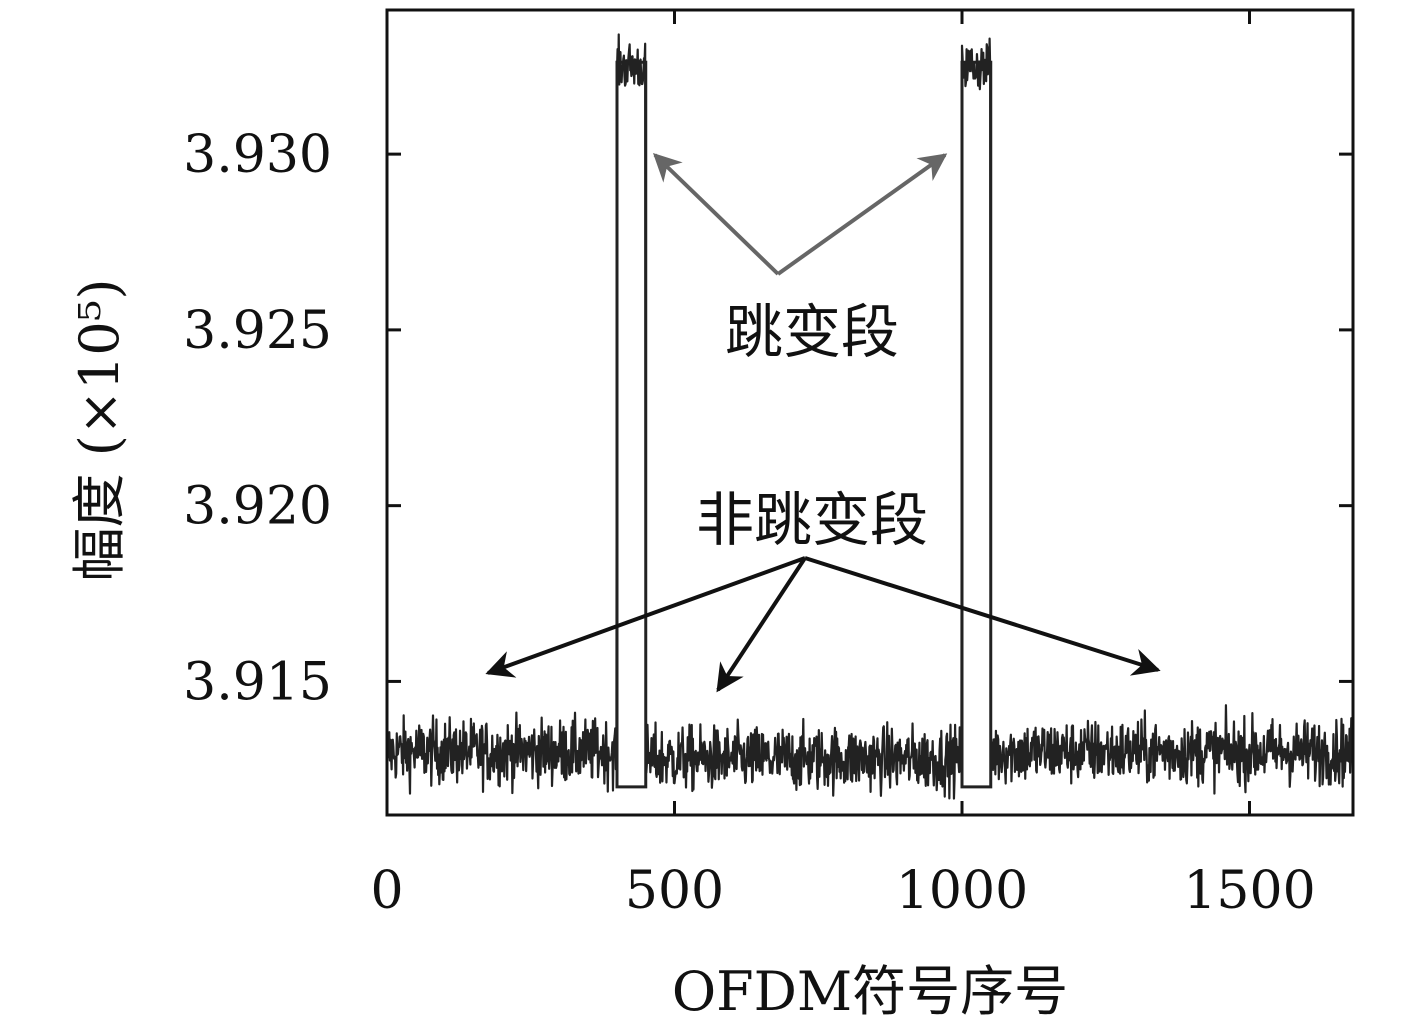 The width and height of the screenshot is (1417, 1028). What do you see at coordinates (870, 991) in the screenshot?
I see `x-axis-title: OFDM符号序号` at bounding box center [870, 991].